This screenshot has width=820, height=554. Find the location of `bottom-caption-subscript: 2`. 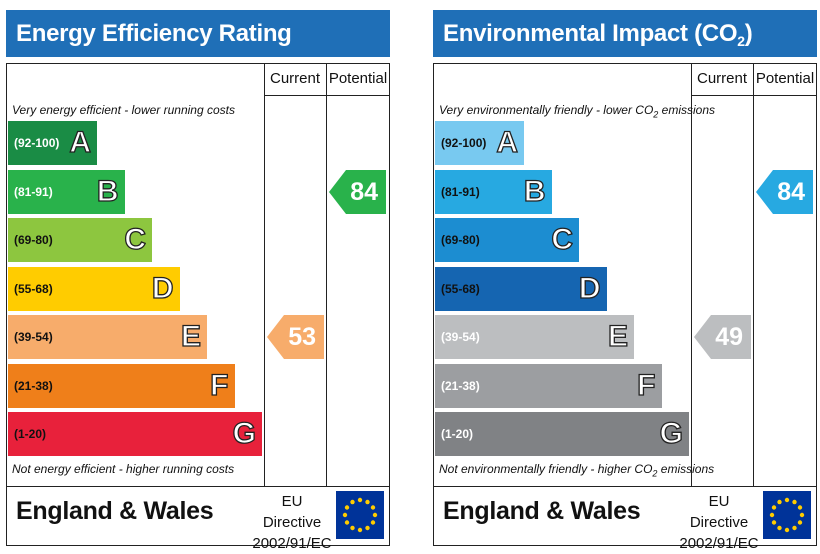

bottom-caption-subscript: 2 is located at coordinates (655, 473).